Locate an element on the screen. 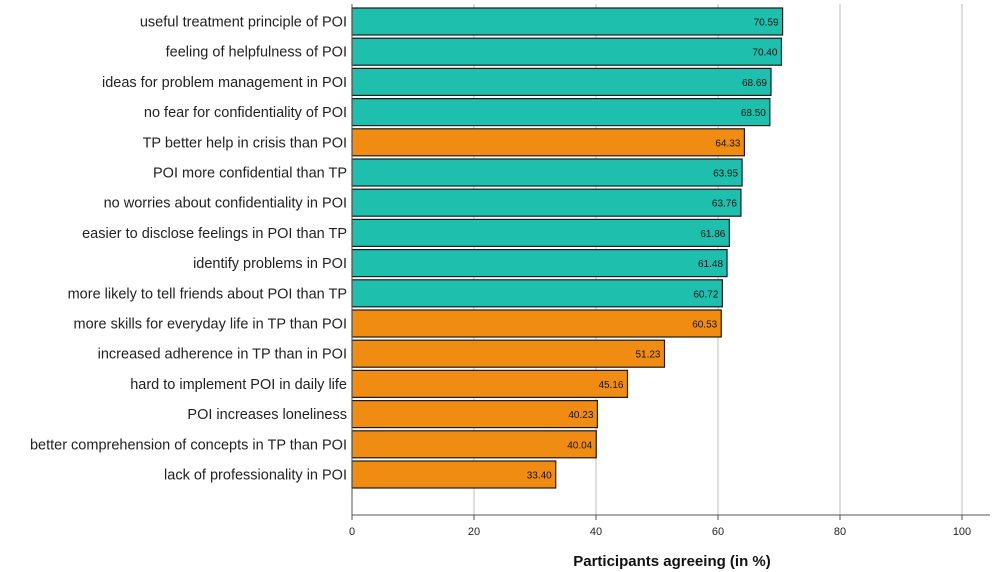 The width and height of the screenshot is (995, 572). value-label: 70.40 is located at coordinates (764, 53).